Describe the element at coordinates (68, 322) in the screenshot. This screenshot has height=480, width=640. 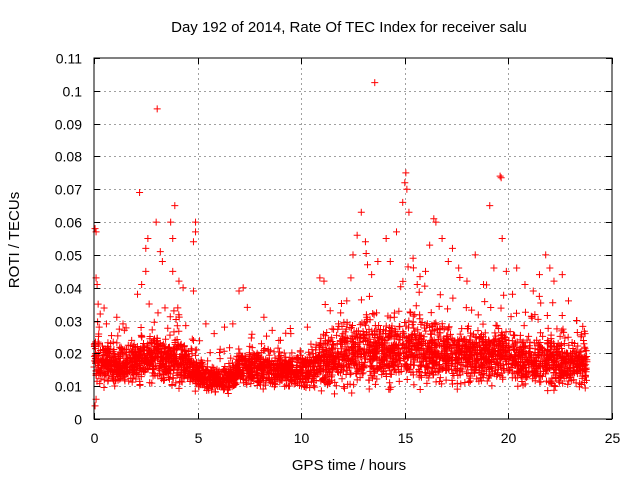
I see `y-tick-label: 0.03` at that location.